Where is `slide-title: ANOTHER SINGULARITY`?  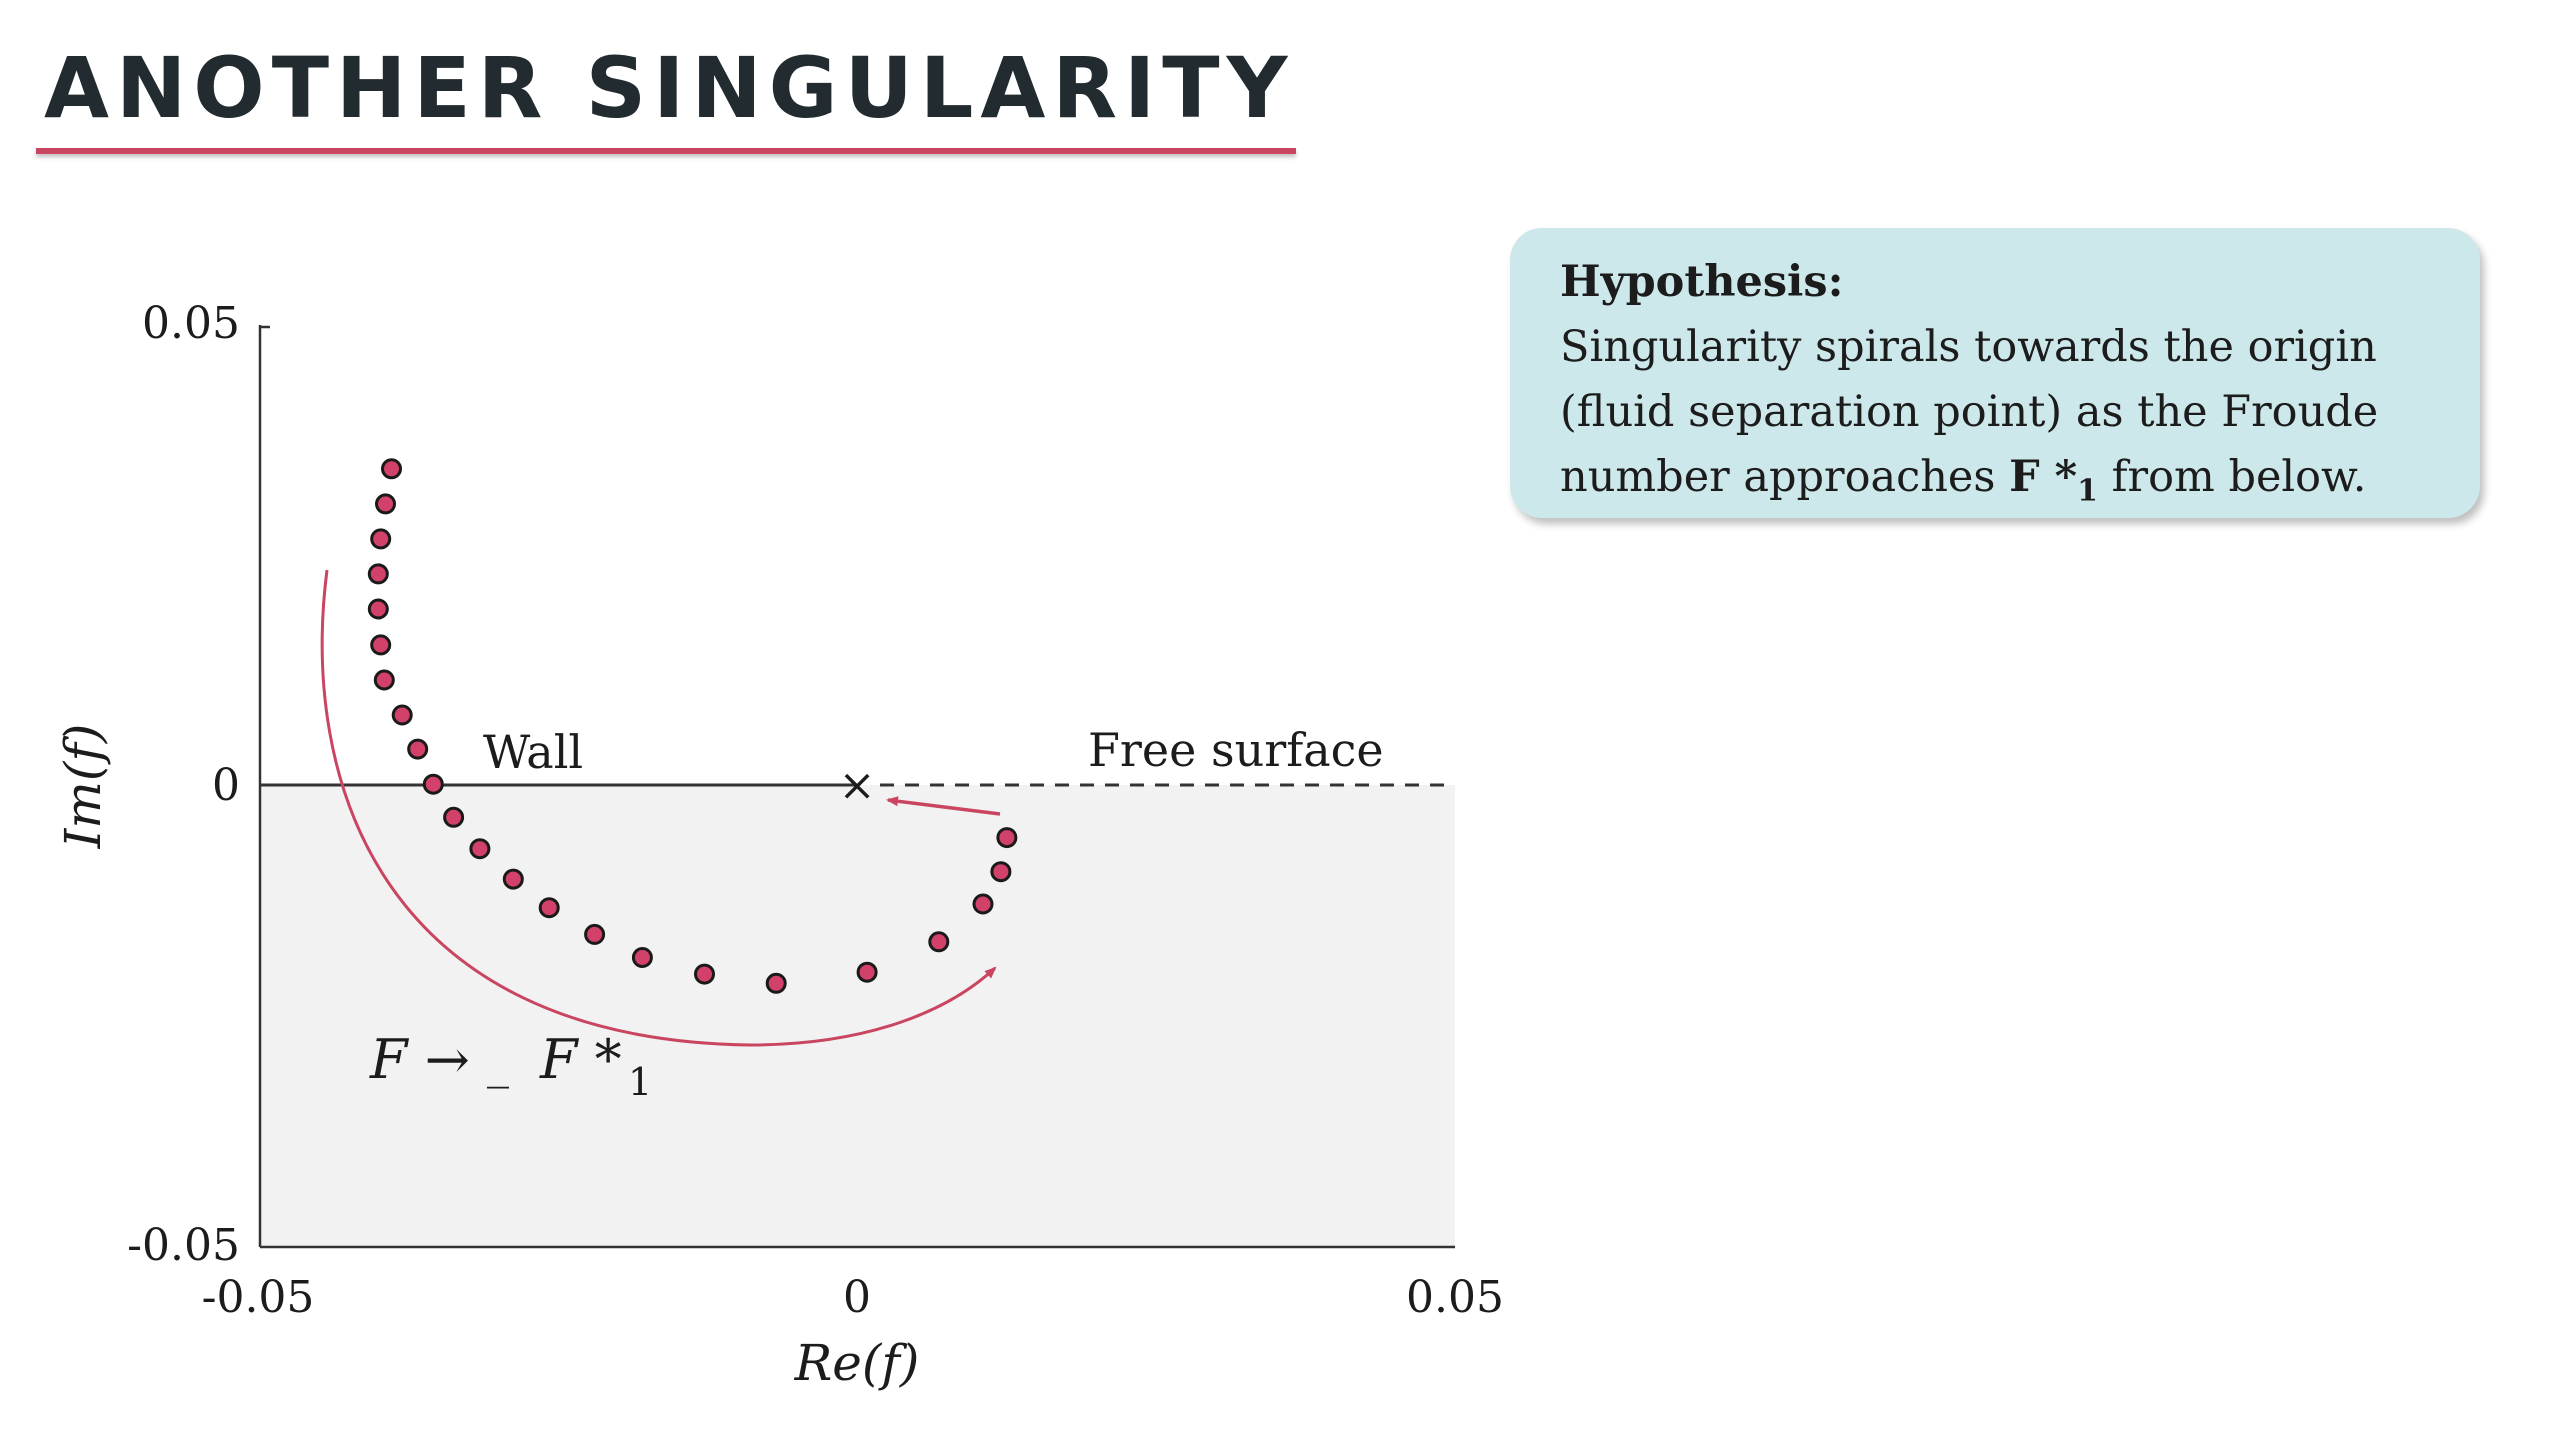 slide-title: ANOTHER SINGULARITY is located at coordinates (669, 88).